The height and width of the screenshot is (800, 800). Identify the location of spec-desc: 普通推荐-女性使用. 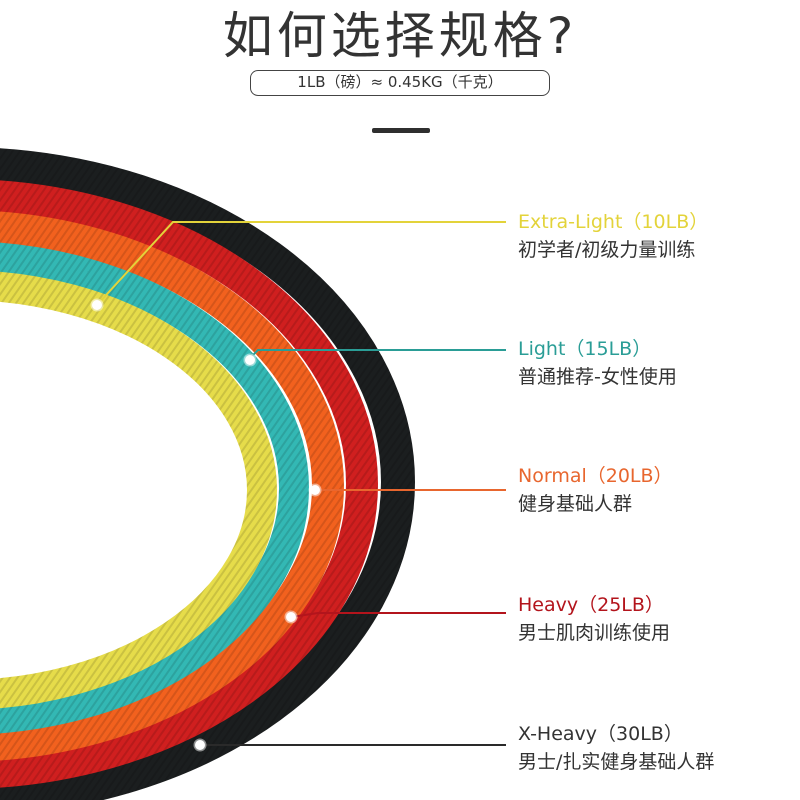
(597, 377).